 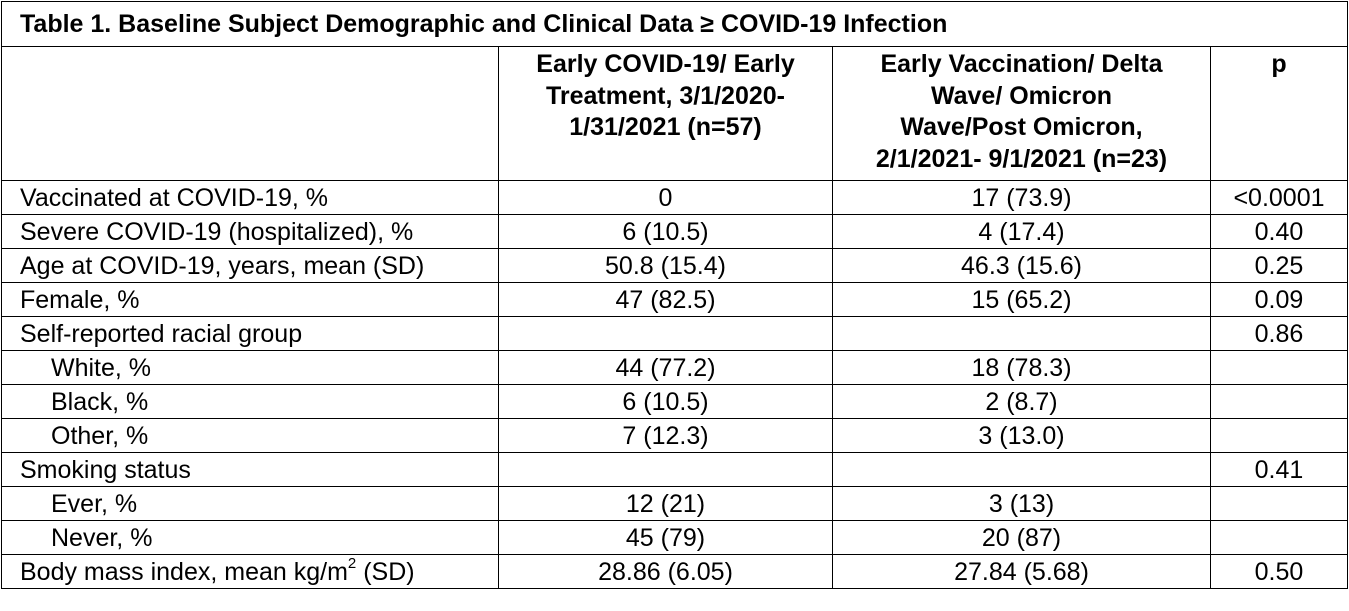 What do you see at coordinates (665, 571) in the screenshot?
I see `cell-early: 28.86 (6.05)` at bounding box center [665, 571].